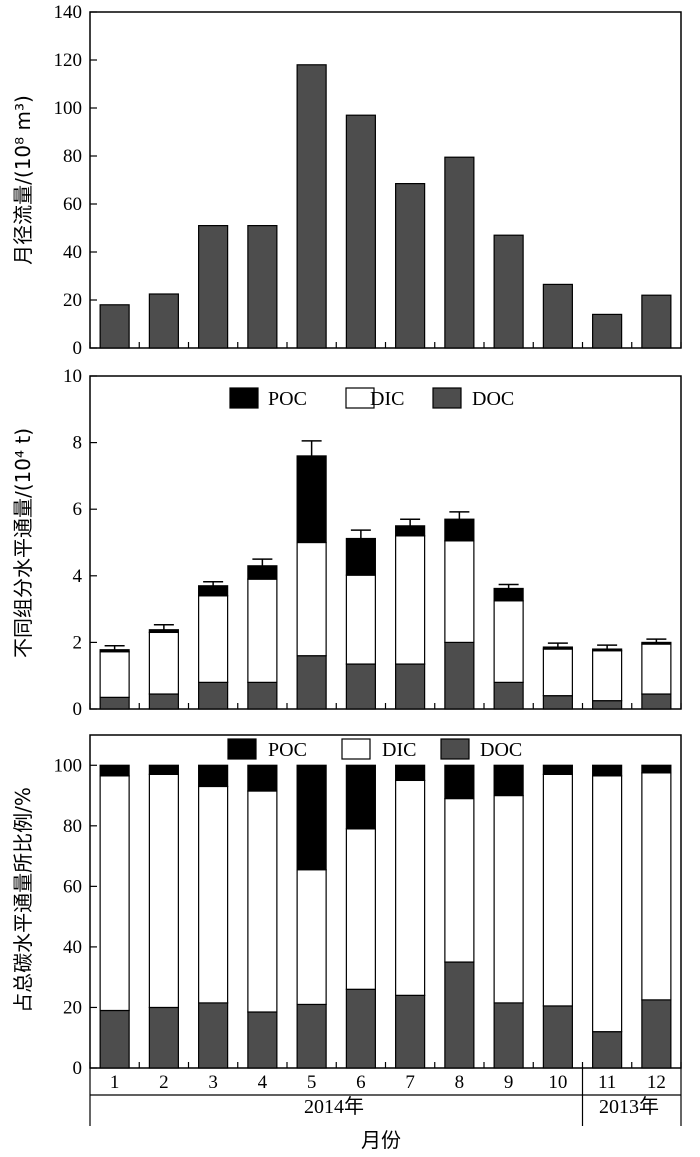 The image size is (700, 1157). Describe the element at coordinates (629, 1106) in the screenshot. I see `year-group-label-2013: 2013年` at that location.